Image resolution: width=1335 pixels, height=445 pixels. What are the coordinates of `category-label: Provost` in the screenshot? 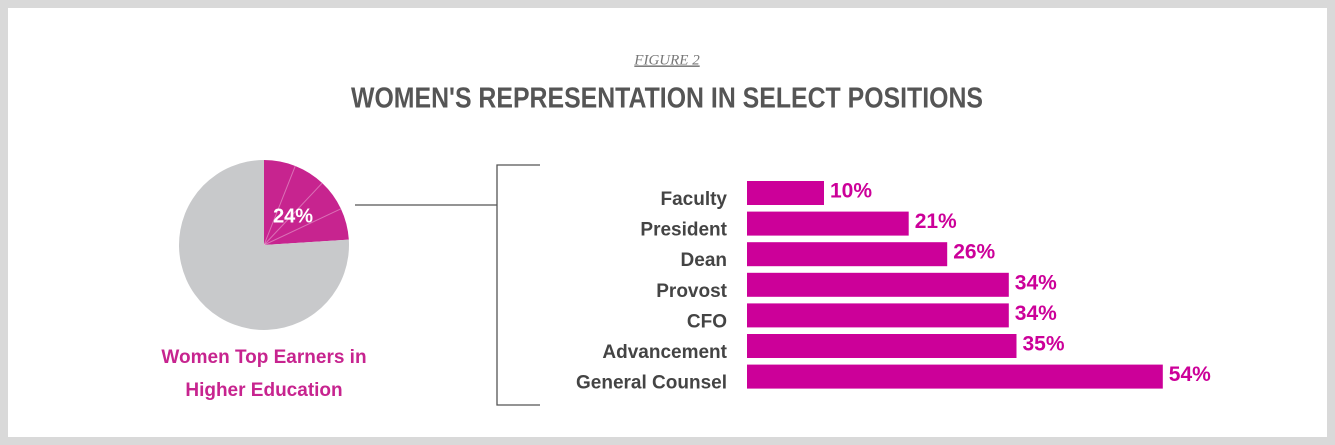 It's located at (691, 291).